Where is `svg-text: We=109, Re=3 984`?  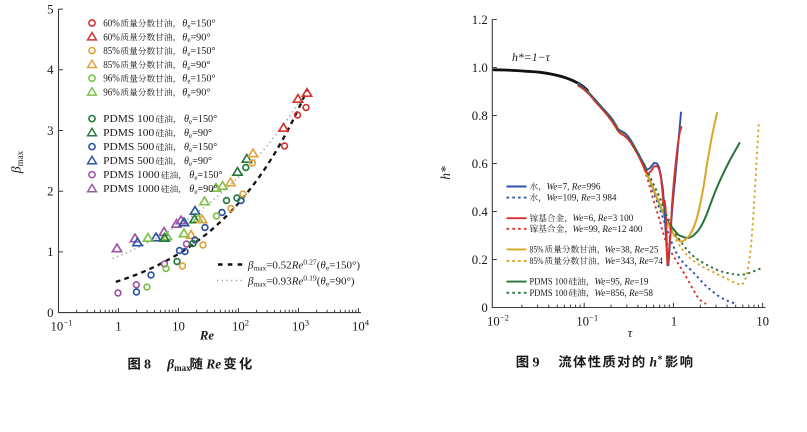 svg-text: We=109, Re=3 984 is located at coordinates (582, 198).